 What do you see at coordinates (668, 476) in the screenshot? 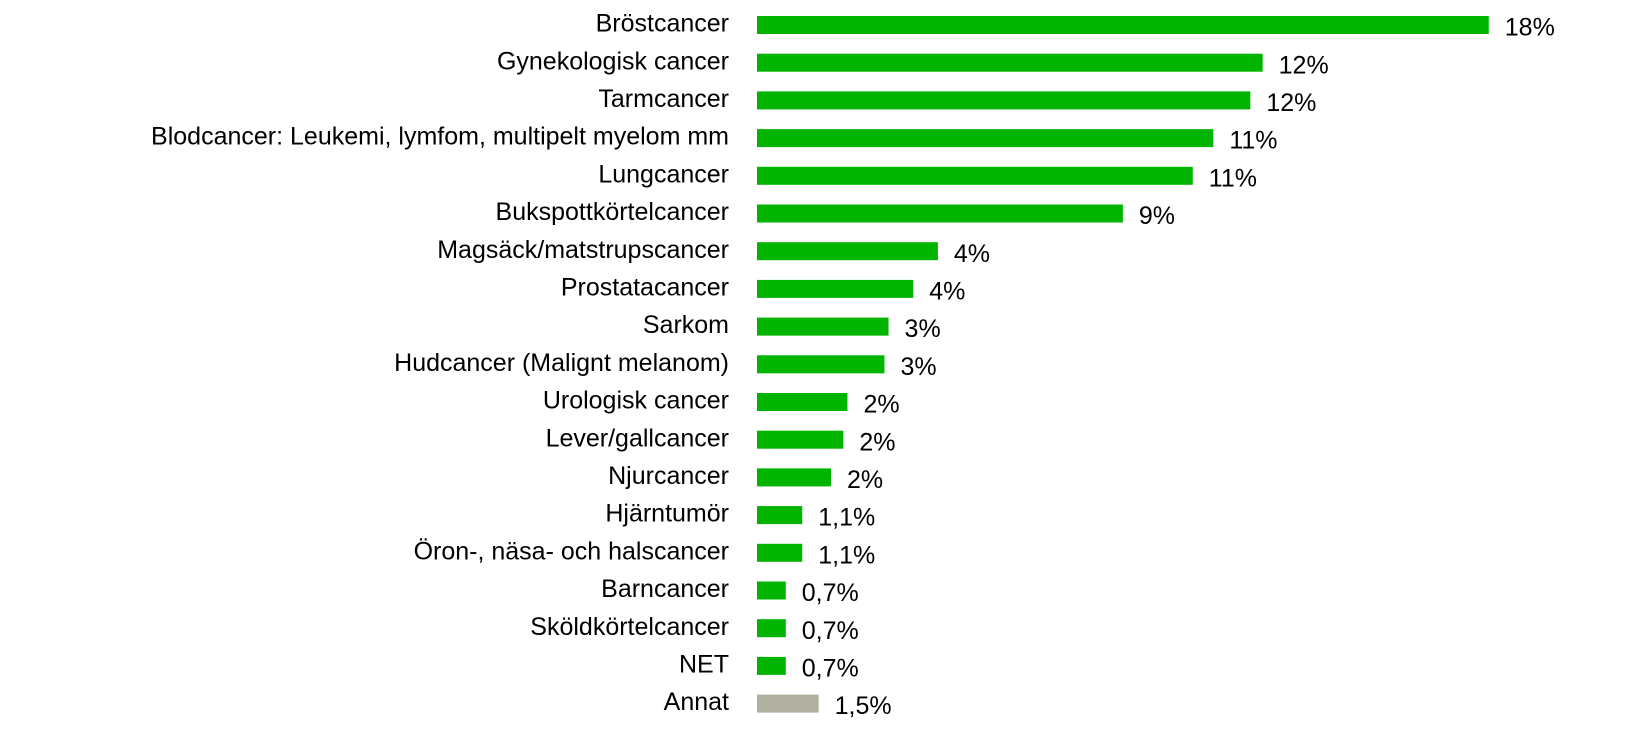
I see `category-label: Njurcancer` at bounding box center [668, 476].